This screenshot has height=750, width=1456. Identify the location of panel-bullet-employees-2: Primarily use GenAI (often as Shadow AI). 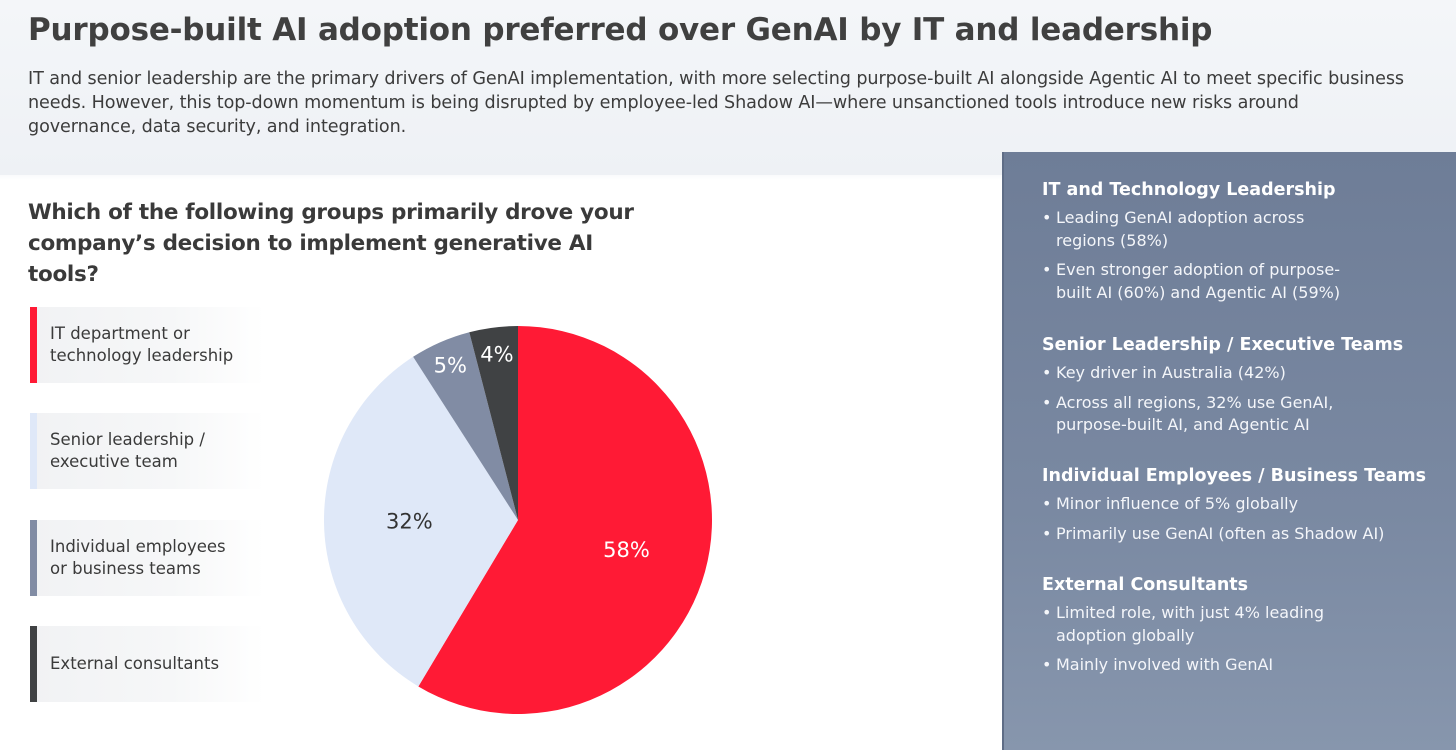
(1242, 534).